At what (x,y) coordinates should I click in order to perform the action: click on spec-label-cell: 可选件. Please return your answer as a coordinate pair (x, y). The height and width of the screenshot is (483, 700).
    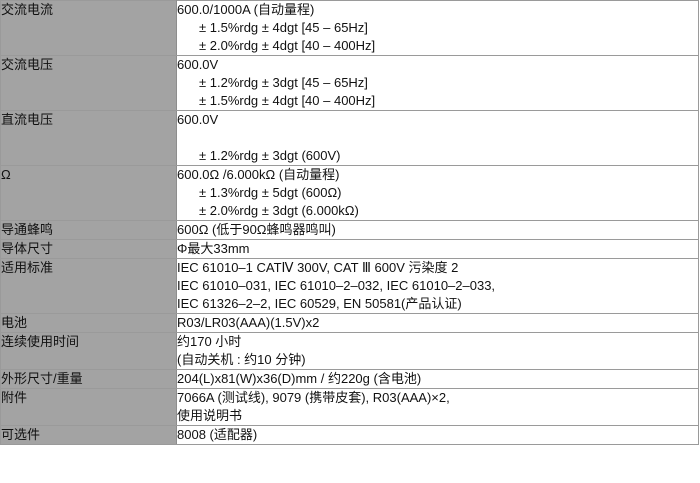
    Looking at the image, I should click on (88, 435).